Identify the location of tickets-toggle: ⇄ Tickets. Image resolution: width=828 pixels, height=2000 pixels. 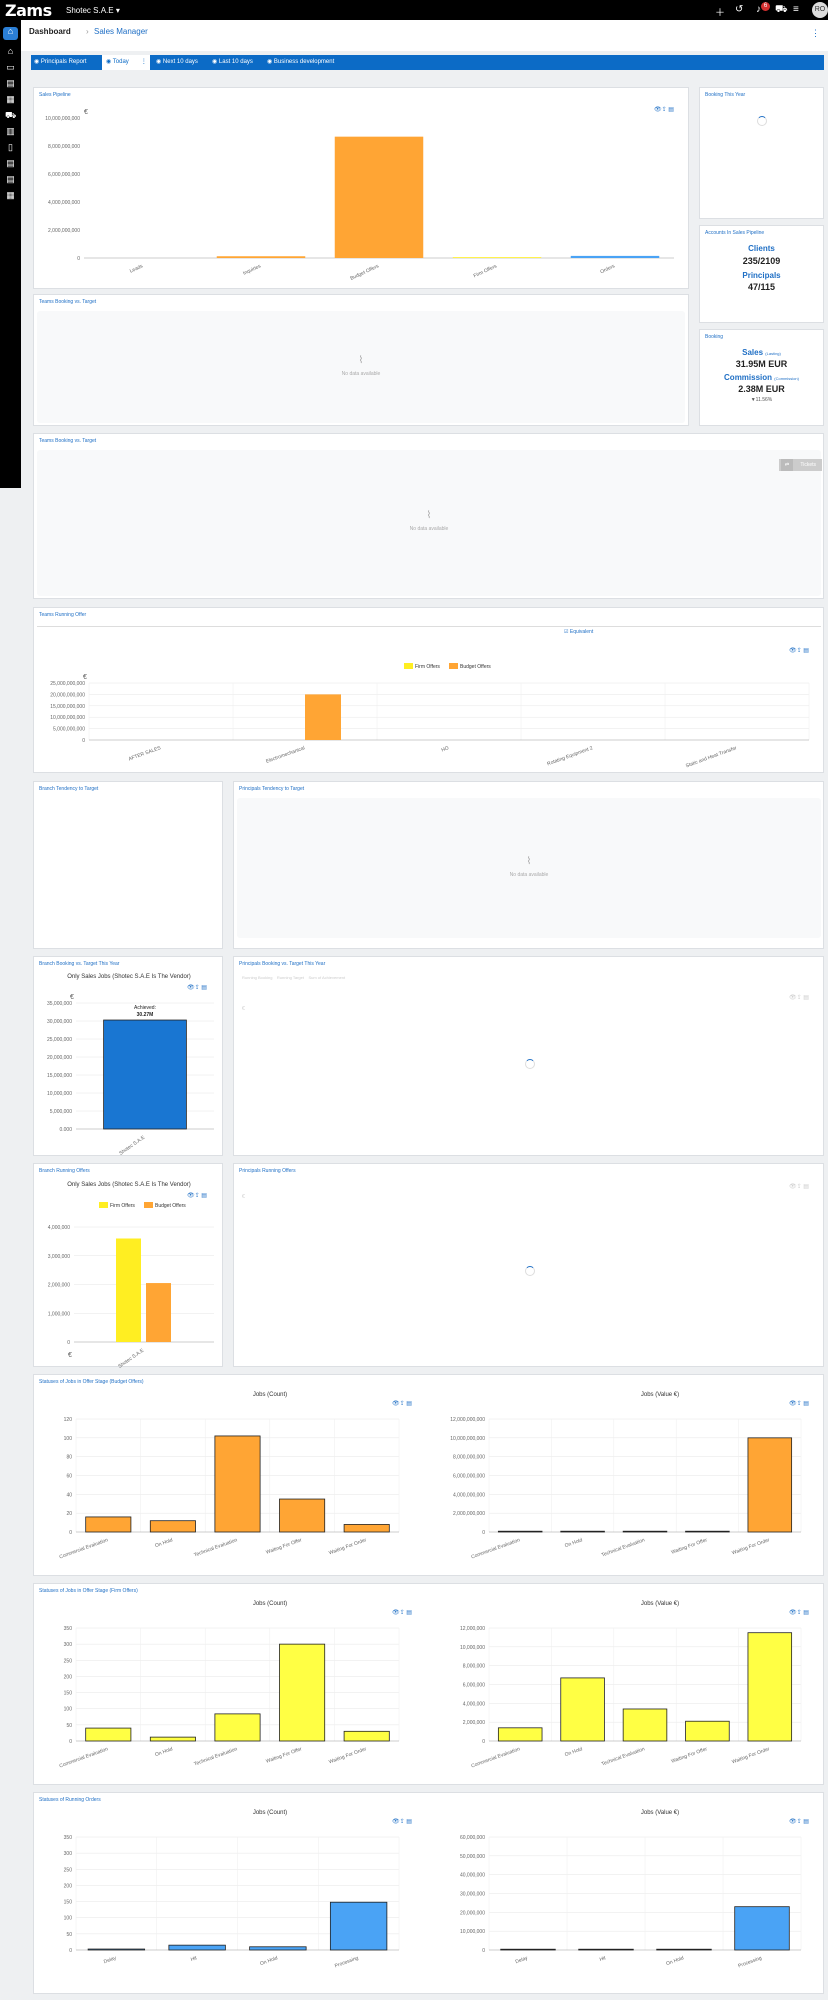
(800, 465).